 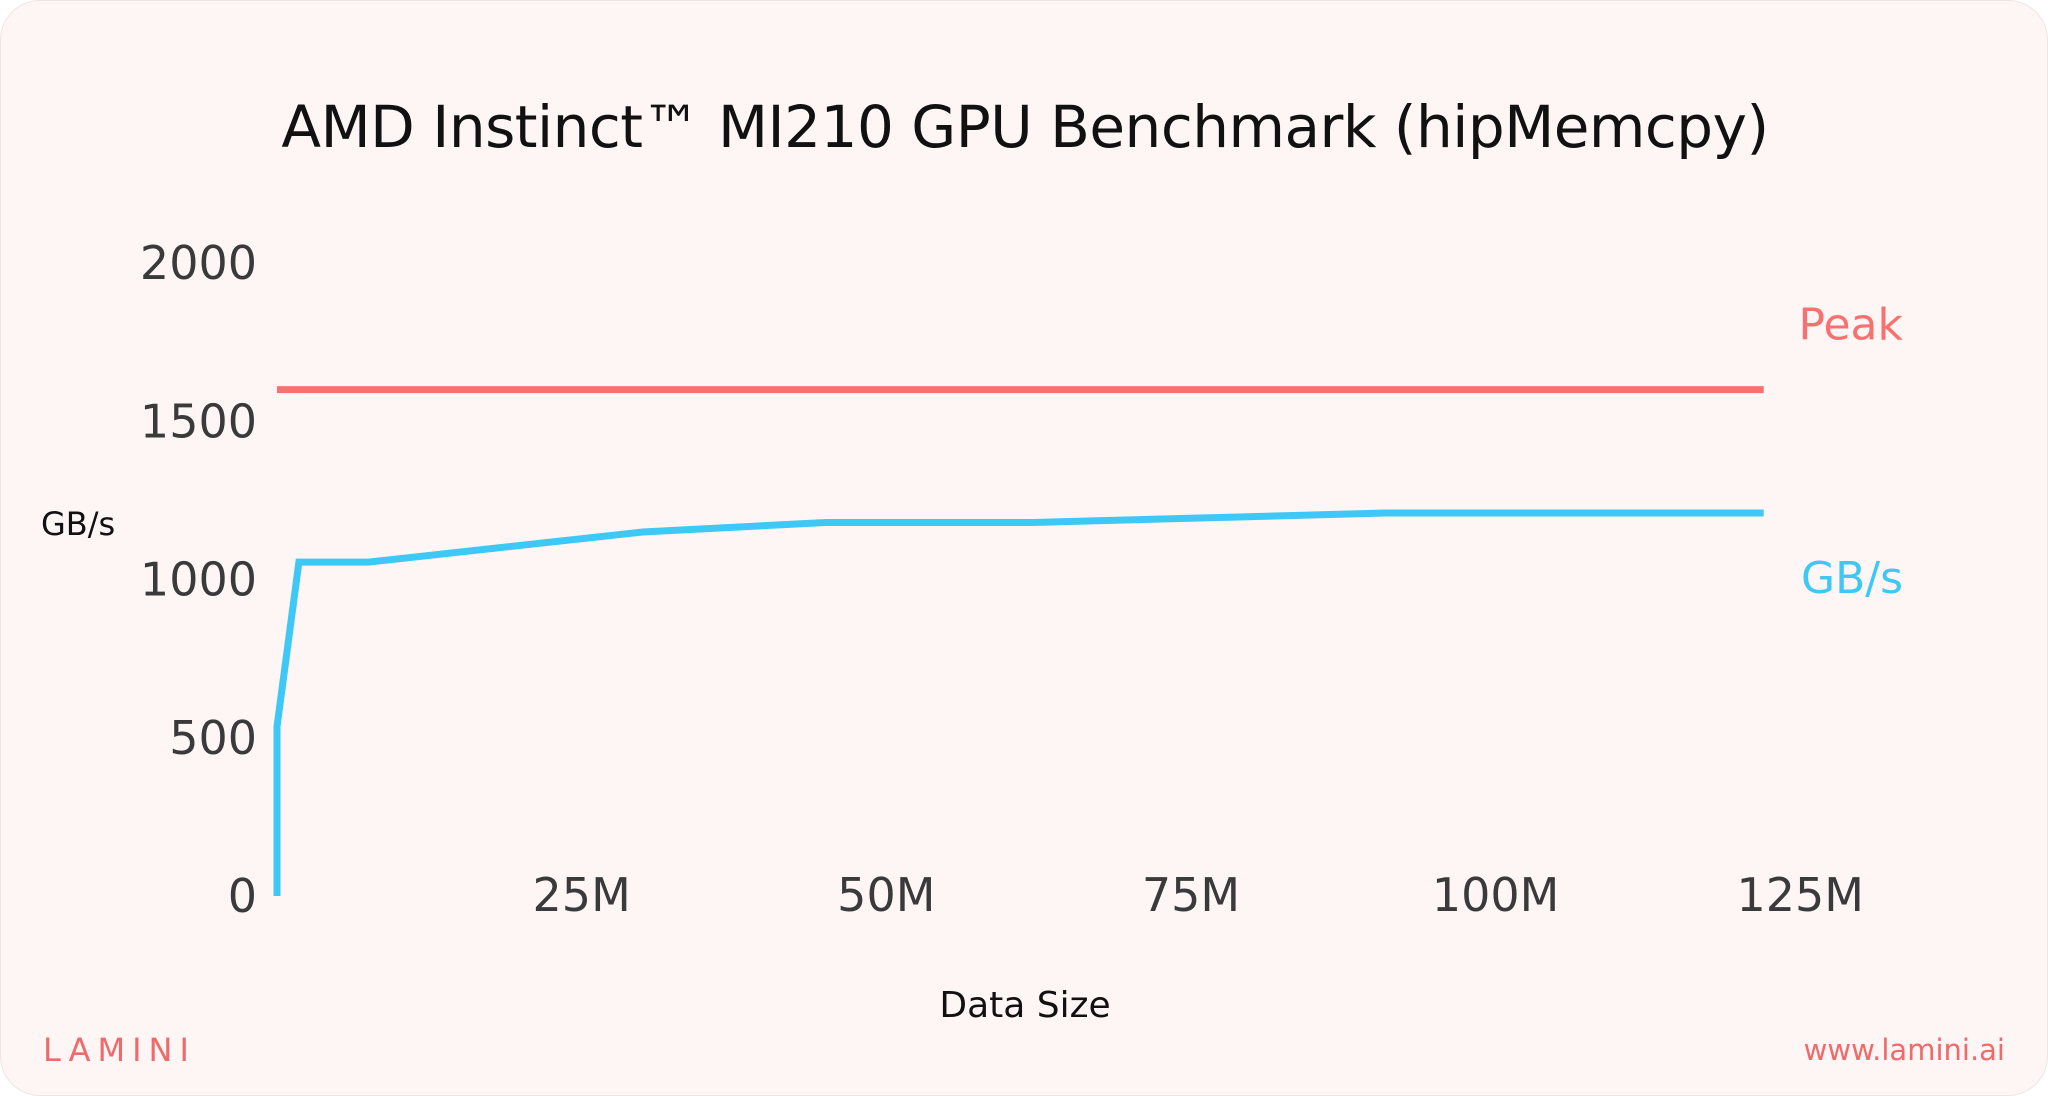 What do you see at coordinates (1904, 1050) in the screenshot?
I see `website-link: www.lamini.ai` at bounding box center [1904, 1050].